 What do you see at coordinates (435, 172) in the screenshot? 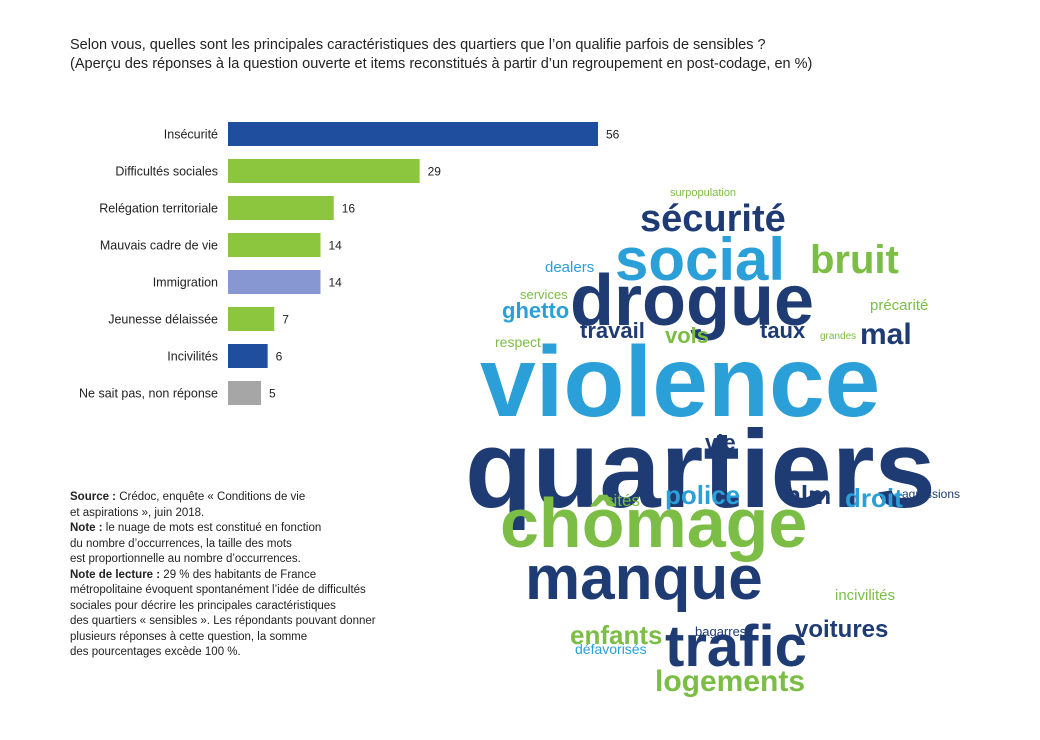
I see `value-label: 29` at bounding box center [435, 172].